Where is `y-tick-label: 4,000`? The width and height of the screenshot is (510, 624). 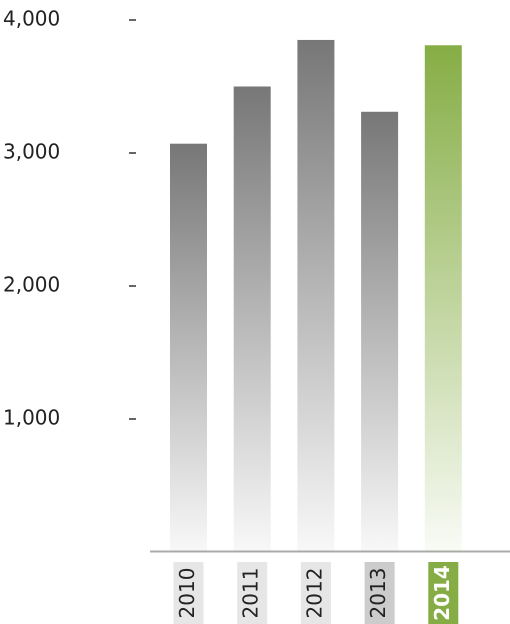
y-tick-label: 4,000 is located at coordinates (31, 19).